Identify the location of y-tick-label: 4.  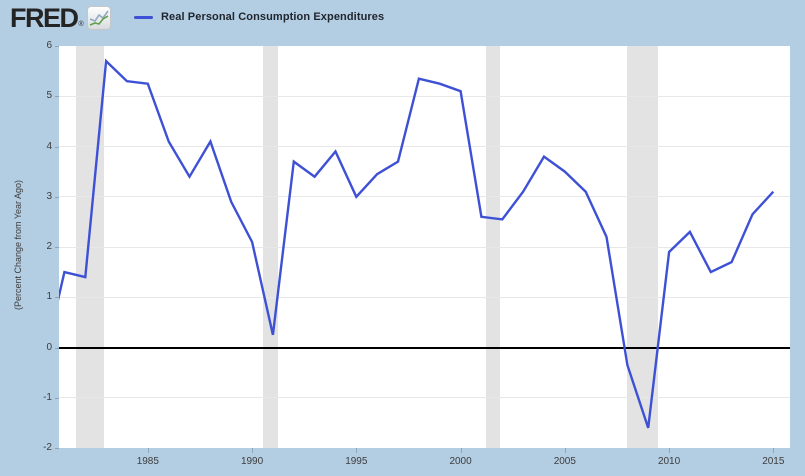
(49, 146).